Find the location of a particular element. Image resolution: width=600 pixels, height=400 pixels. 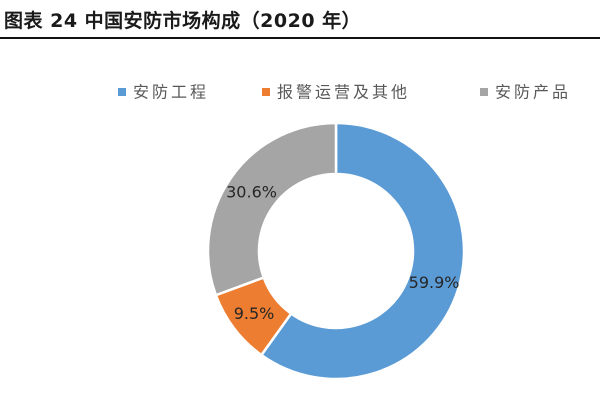

legend-label-alarm-operations-other: 报警运营及其他 is located at coordinates (343, 92).